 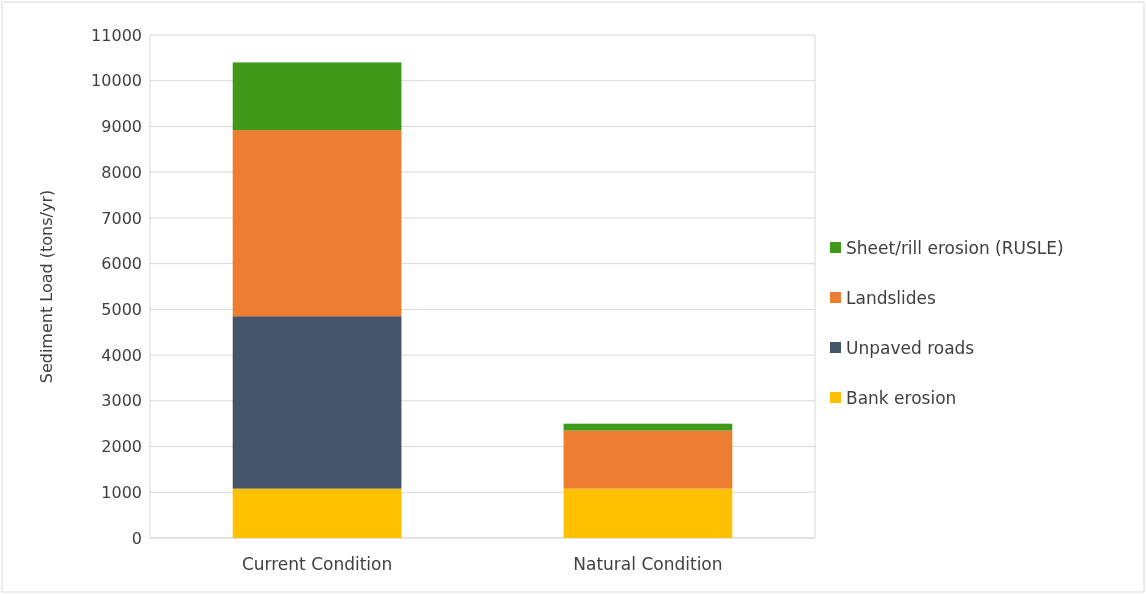 What do you see at coordinates (121, 492) in the screenshot?
I see `y-tick-label: 1000` at bounding box center [121, 492].